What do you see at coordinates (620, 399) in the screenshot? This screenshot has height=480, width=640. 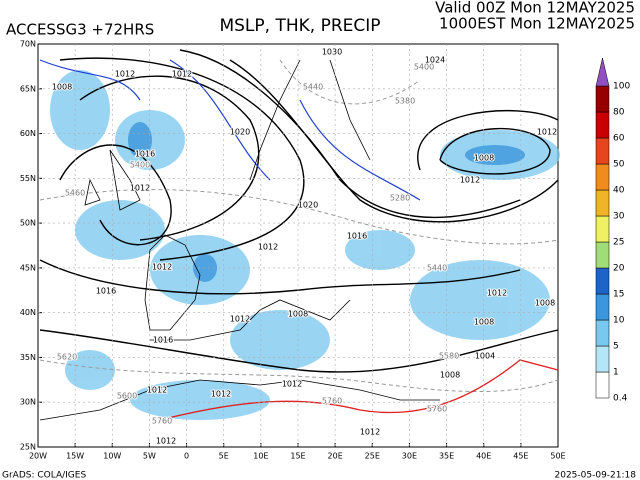 I see `colorbar-label: 0.4` at bounding box center [620, 399].